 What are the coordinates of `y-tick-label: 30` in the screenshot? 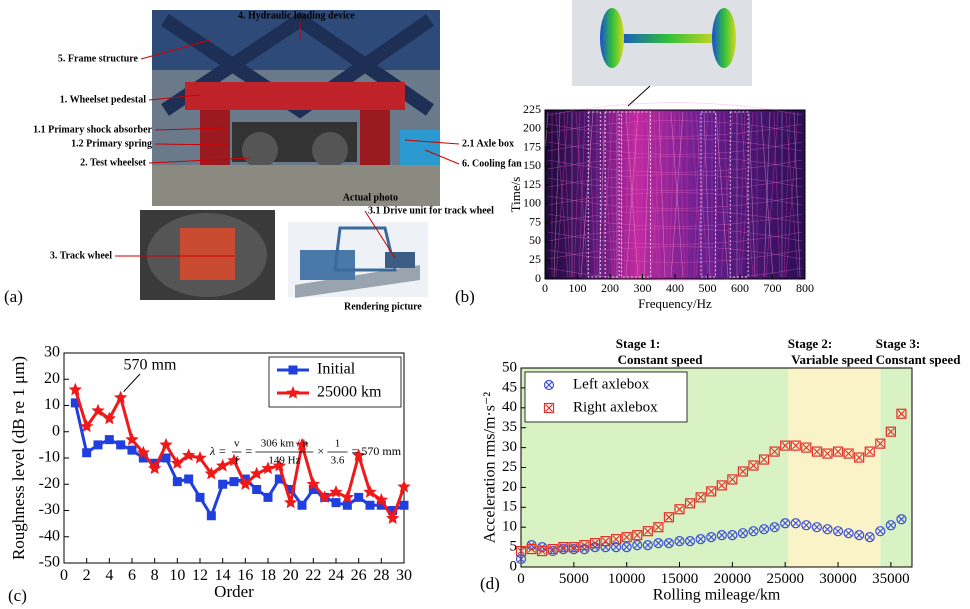 It's located at (52, 352).